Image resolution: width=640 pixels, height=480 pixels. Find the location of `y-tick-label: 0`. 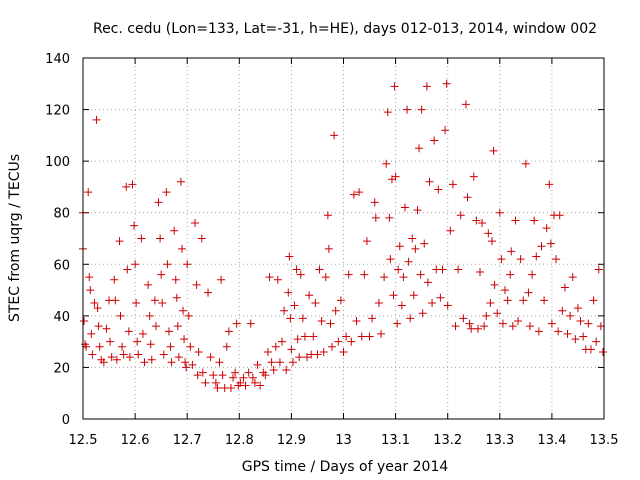

y-tick-label: 0 is located at coordinates (66, 420).